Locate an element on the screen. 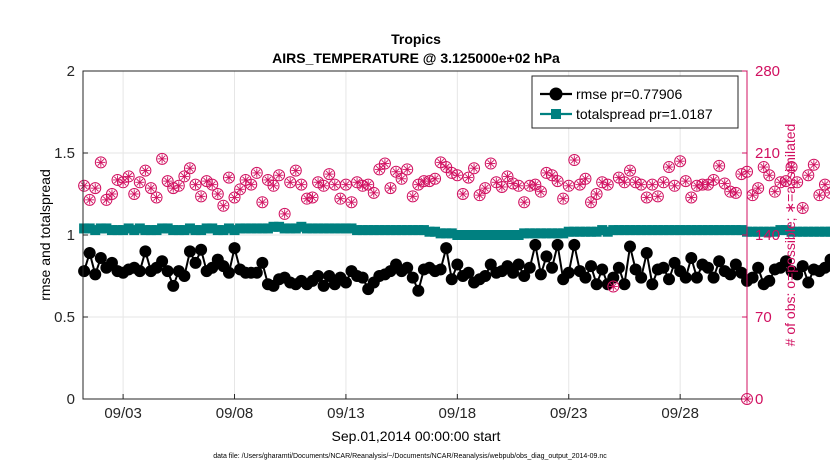 This screenshot has width=830, height=470. x-tick-label: 09/03 is located at coordinates (123, 413).